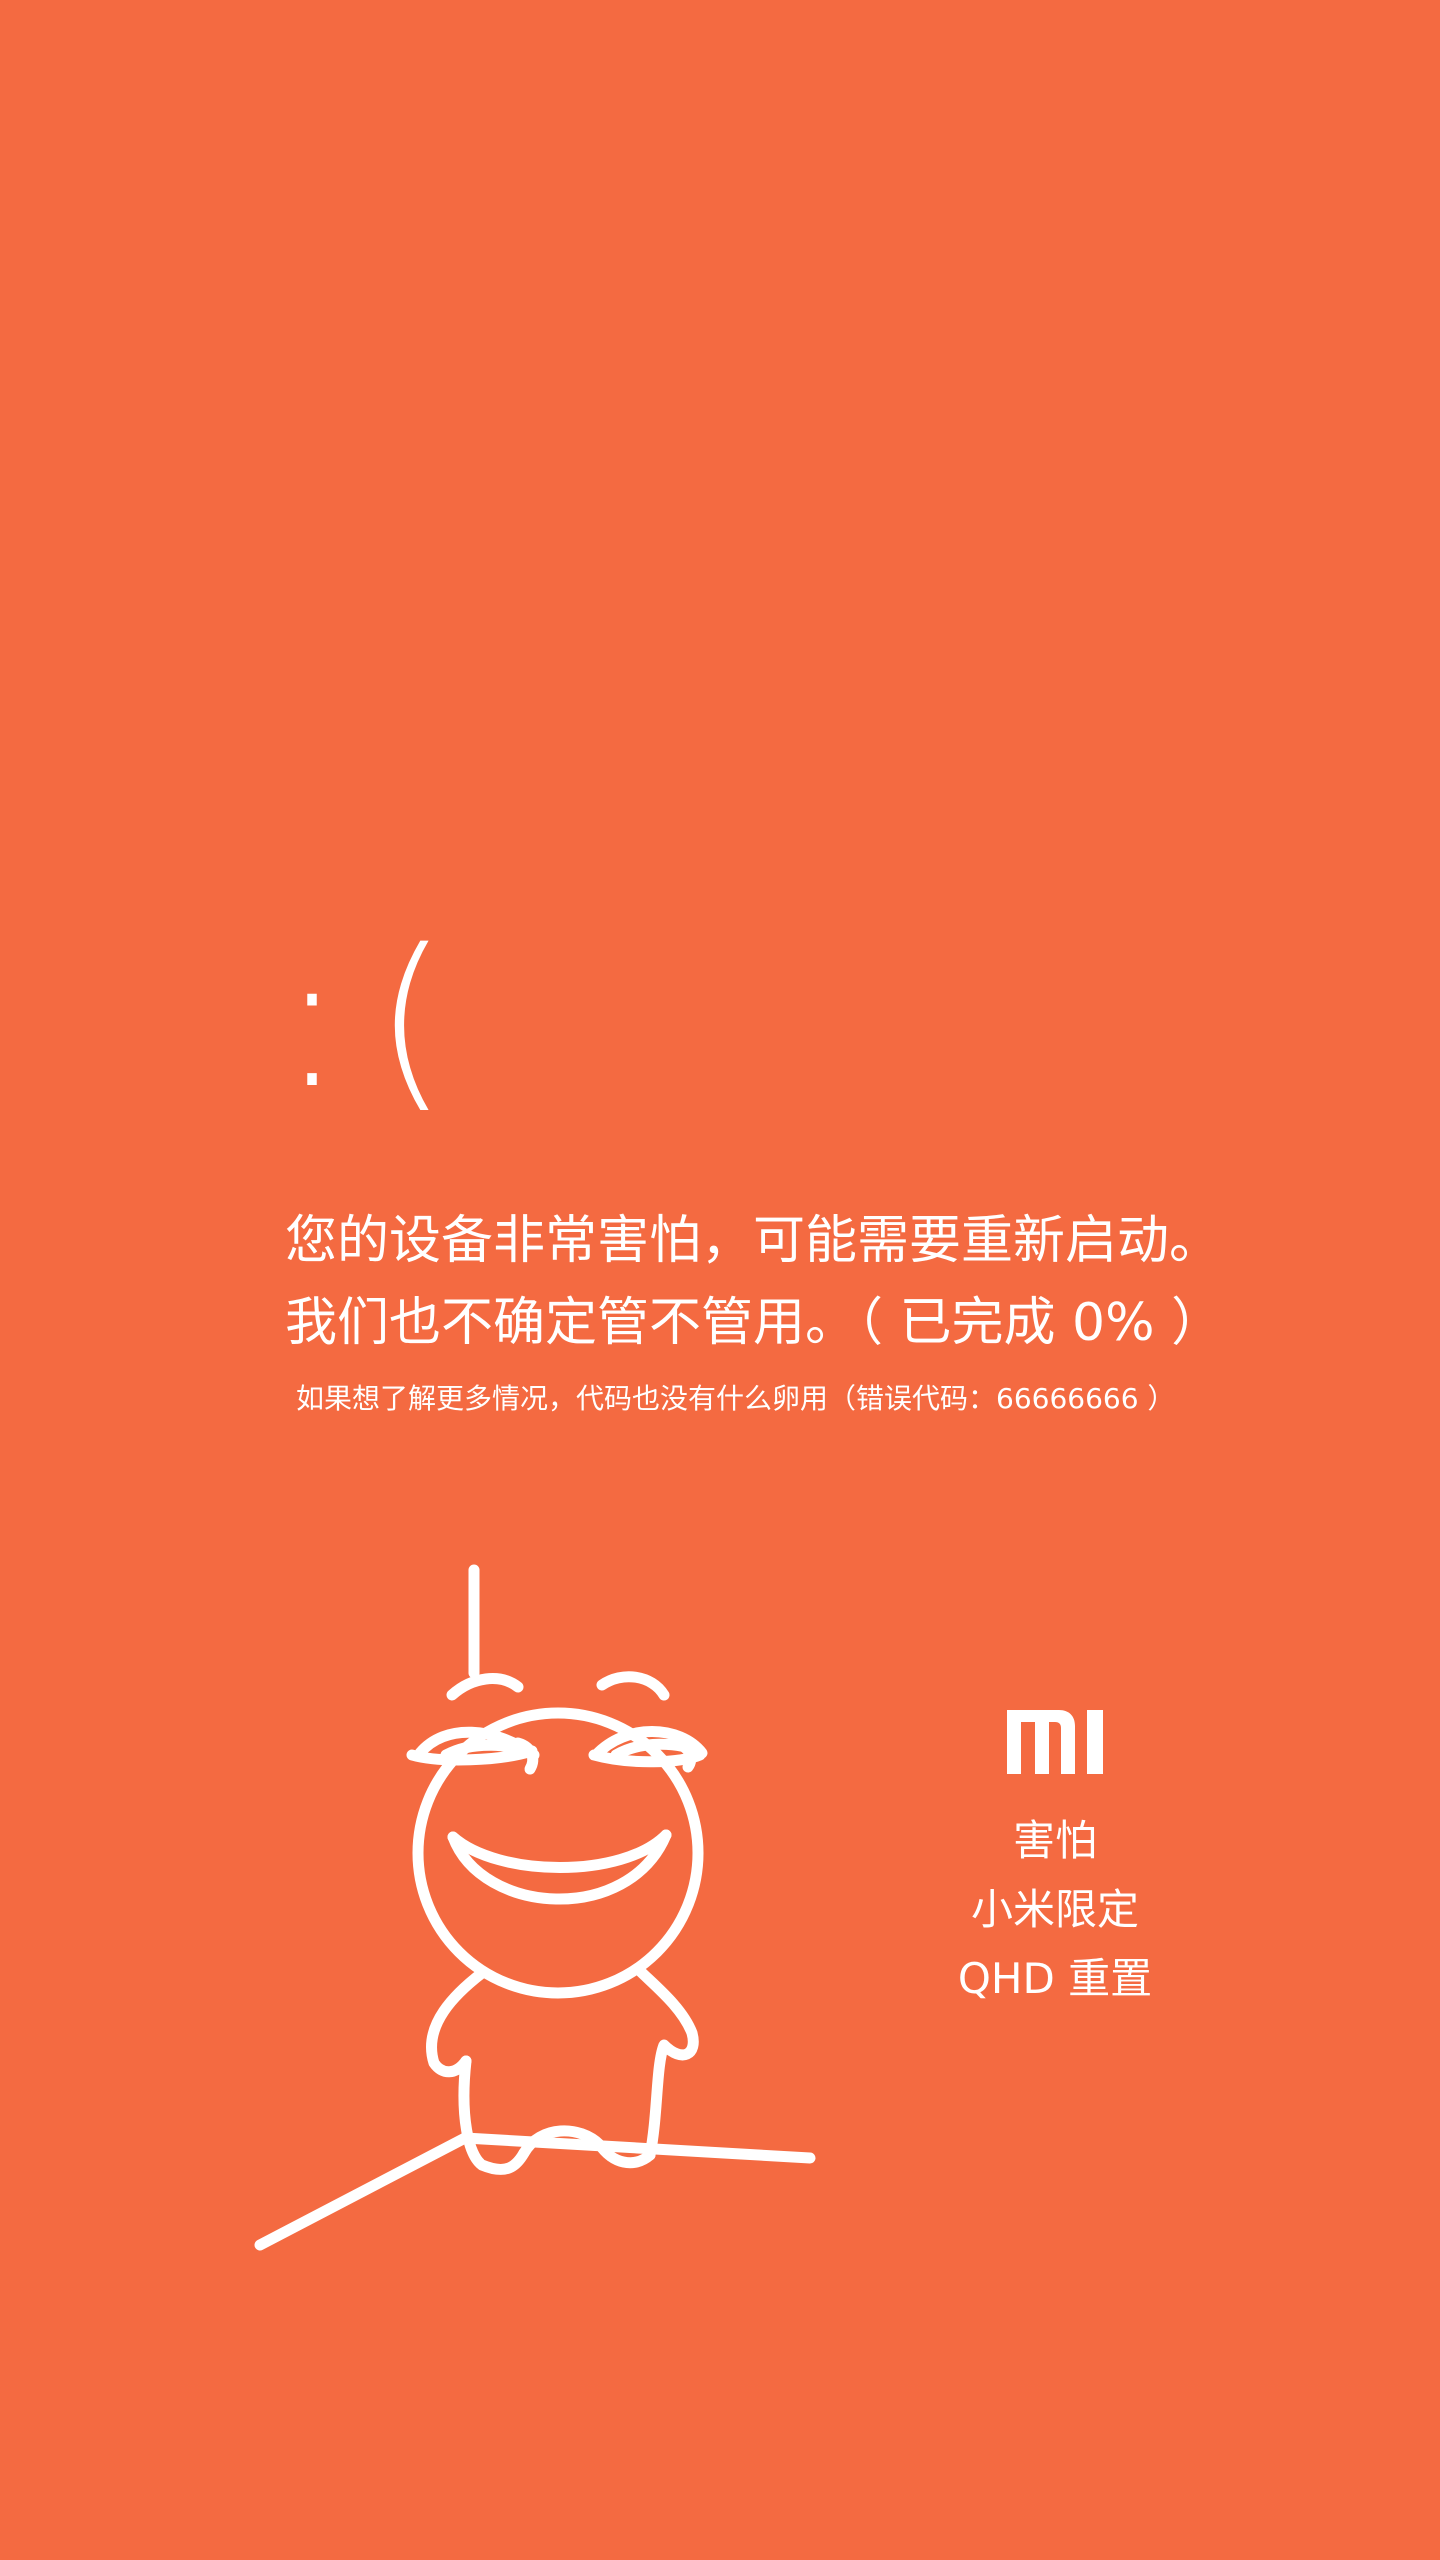 The image size is (1440, 2560). I want to click on brand-block: 害怕 小米限定 QHD 重置, so click(1055, 1861).